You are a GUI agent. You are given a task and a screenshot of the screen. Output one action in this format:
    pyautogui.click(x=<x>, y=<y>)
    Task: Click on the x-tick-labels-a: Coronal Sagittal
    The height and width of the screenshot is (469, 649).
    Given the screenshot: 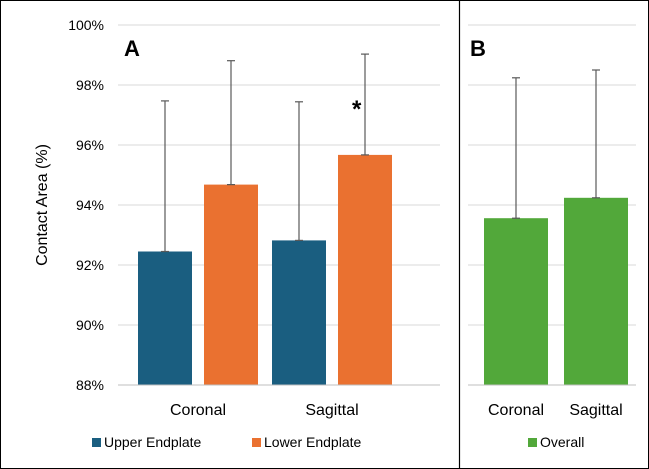 What is the action you would take?
    pyautogui.click(x=264, y=410)
    